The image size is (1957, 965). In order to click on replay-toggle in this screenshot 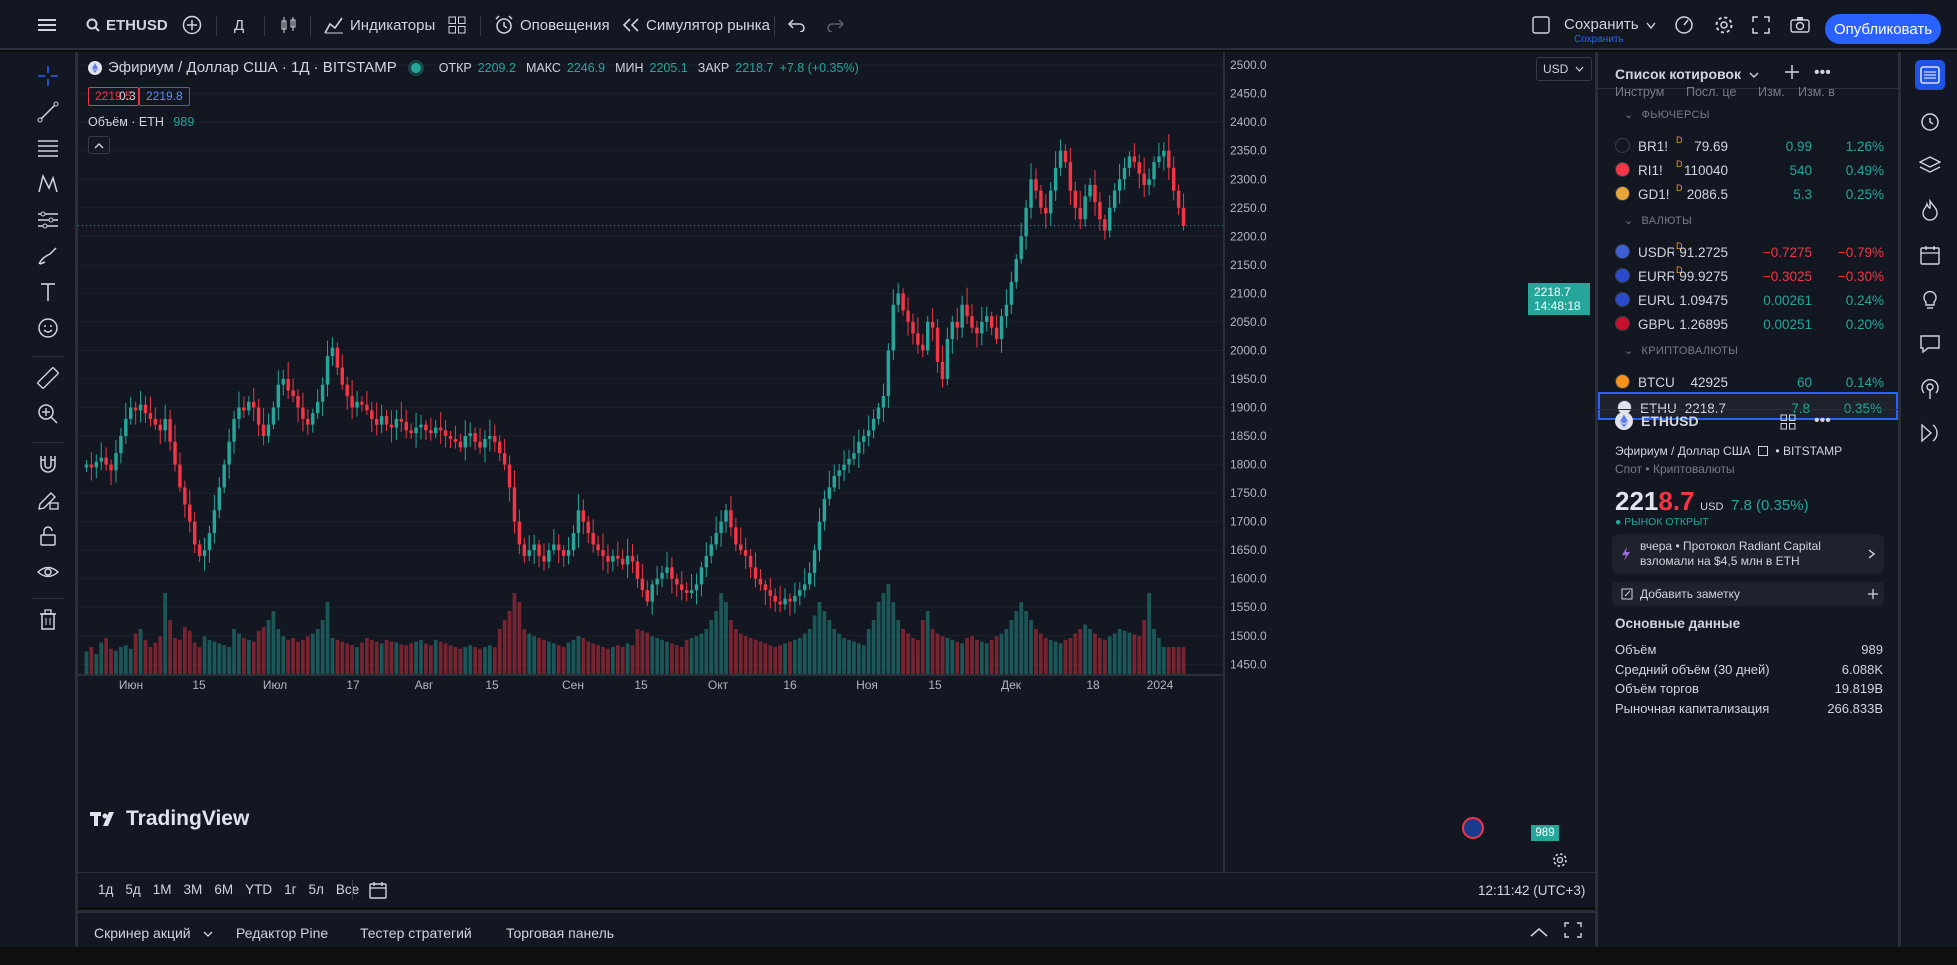, I will do `click(1930, 433)`.